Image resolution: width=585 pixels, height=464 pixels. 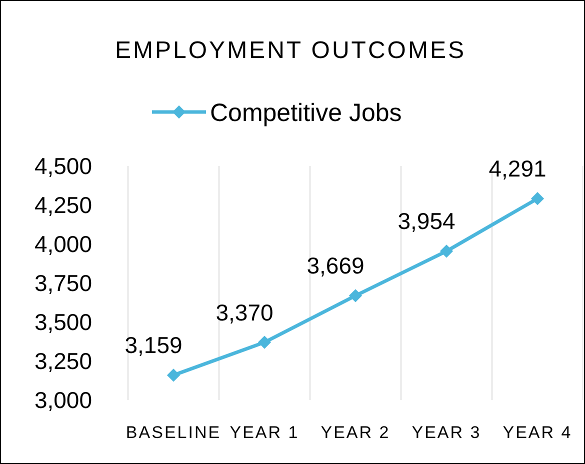 I want to click on data-label: 4,291, so click(x=517, y=169).